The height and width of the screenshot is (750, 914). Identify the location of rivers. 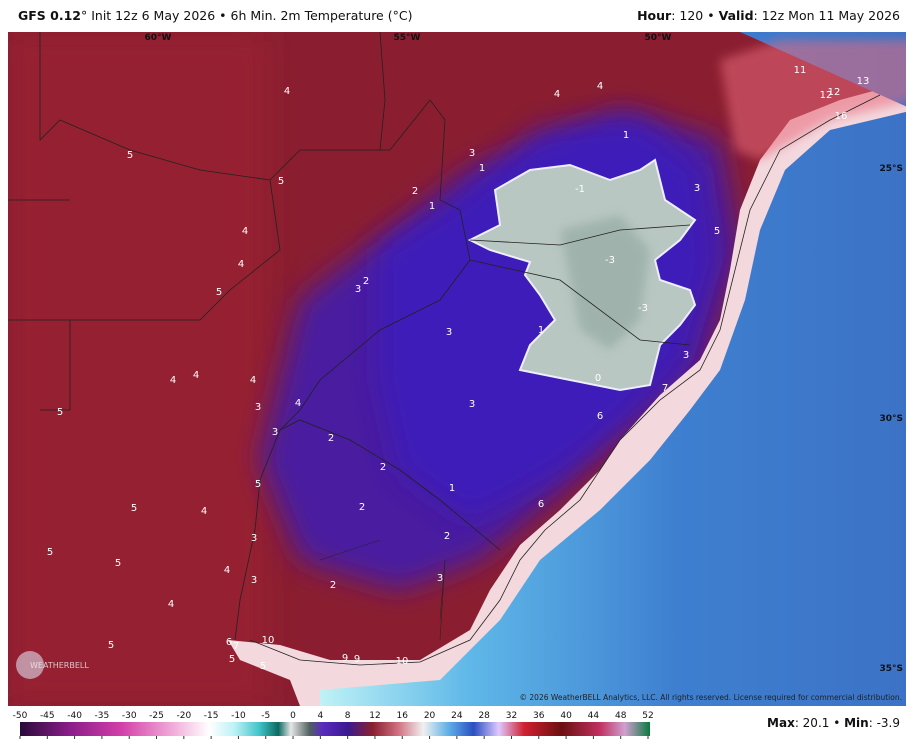
(382, 590).